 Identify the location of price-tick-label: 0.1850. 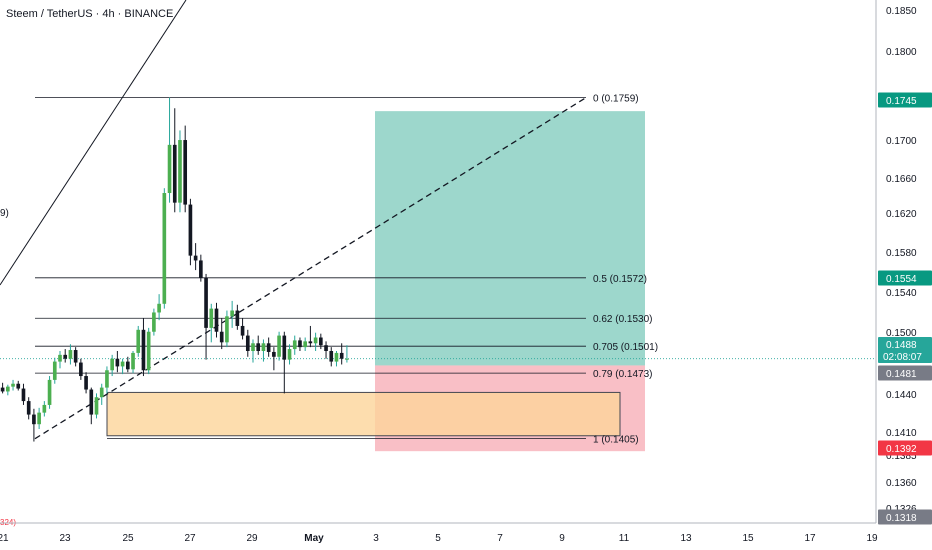
(901, 11).